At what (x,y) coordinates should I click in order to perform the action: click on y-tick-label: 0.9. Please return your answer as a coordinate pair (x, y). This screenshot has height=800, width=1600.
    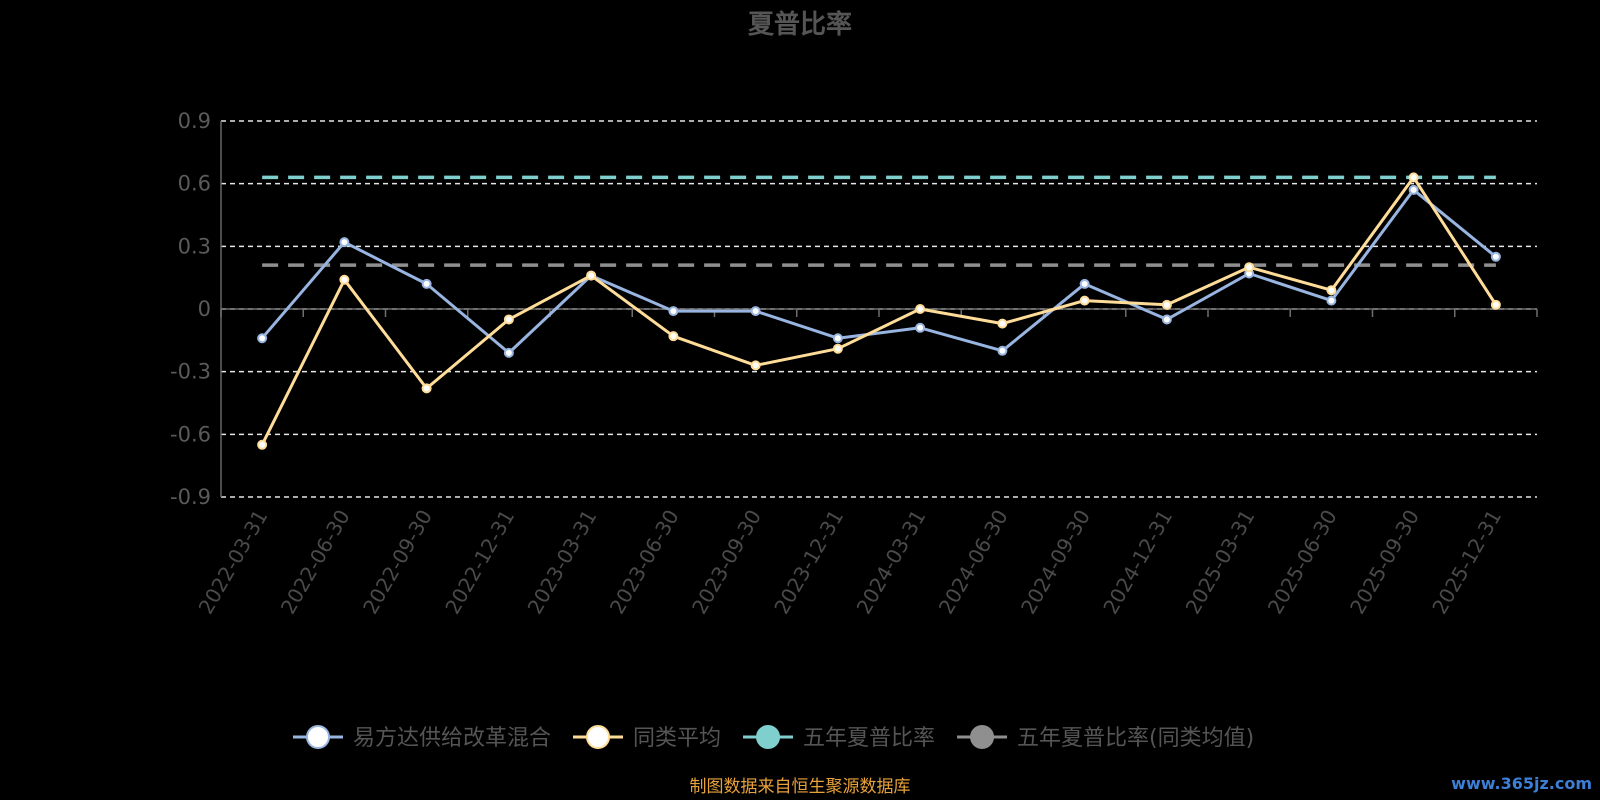
    Looking at the image, I should click on (194, 121).